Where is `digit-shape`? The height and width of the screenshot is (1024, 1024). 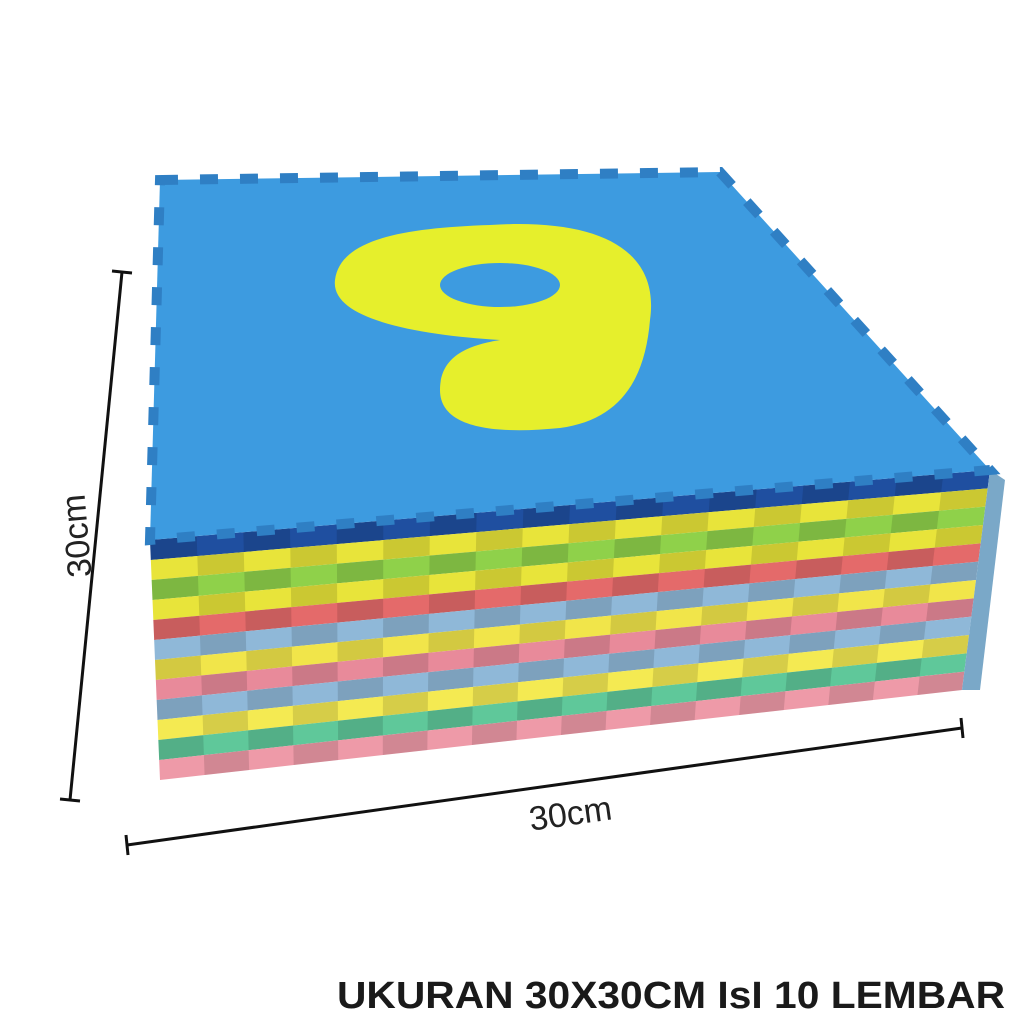 digit-shape is located at coordinates (493, 327).